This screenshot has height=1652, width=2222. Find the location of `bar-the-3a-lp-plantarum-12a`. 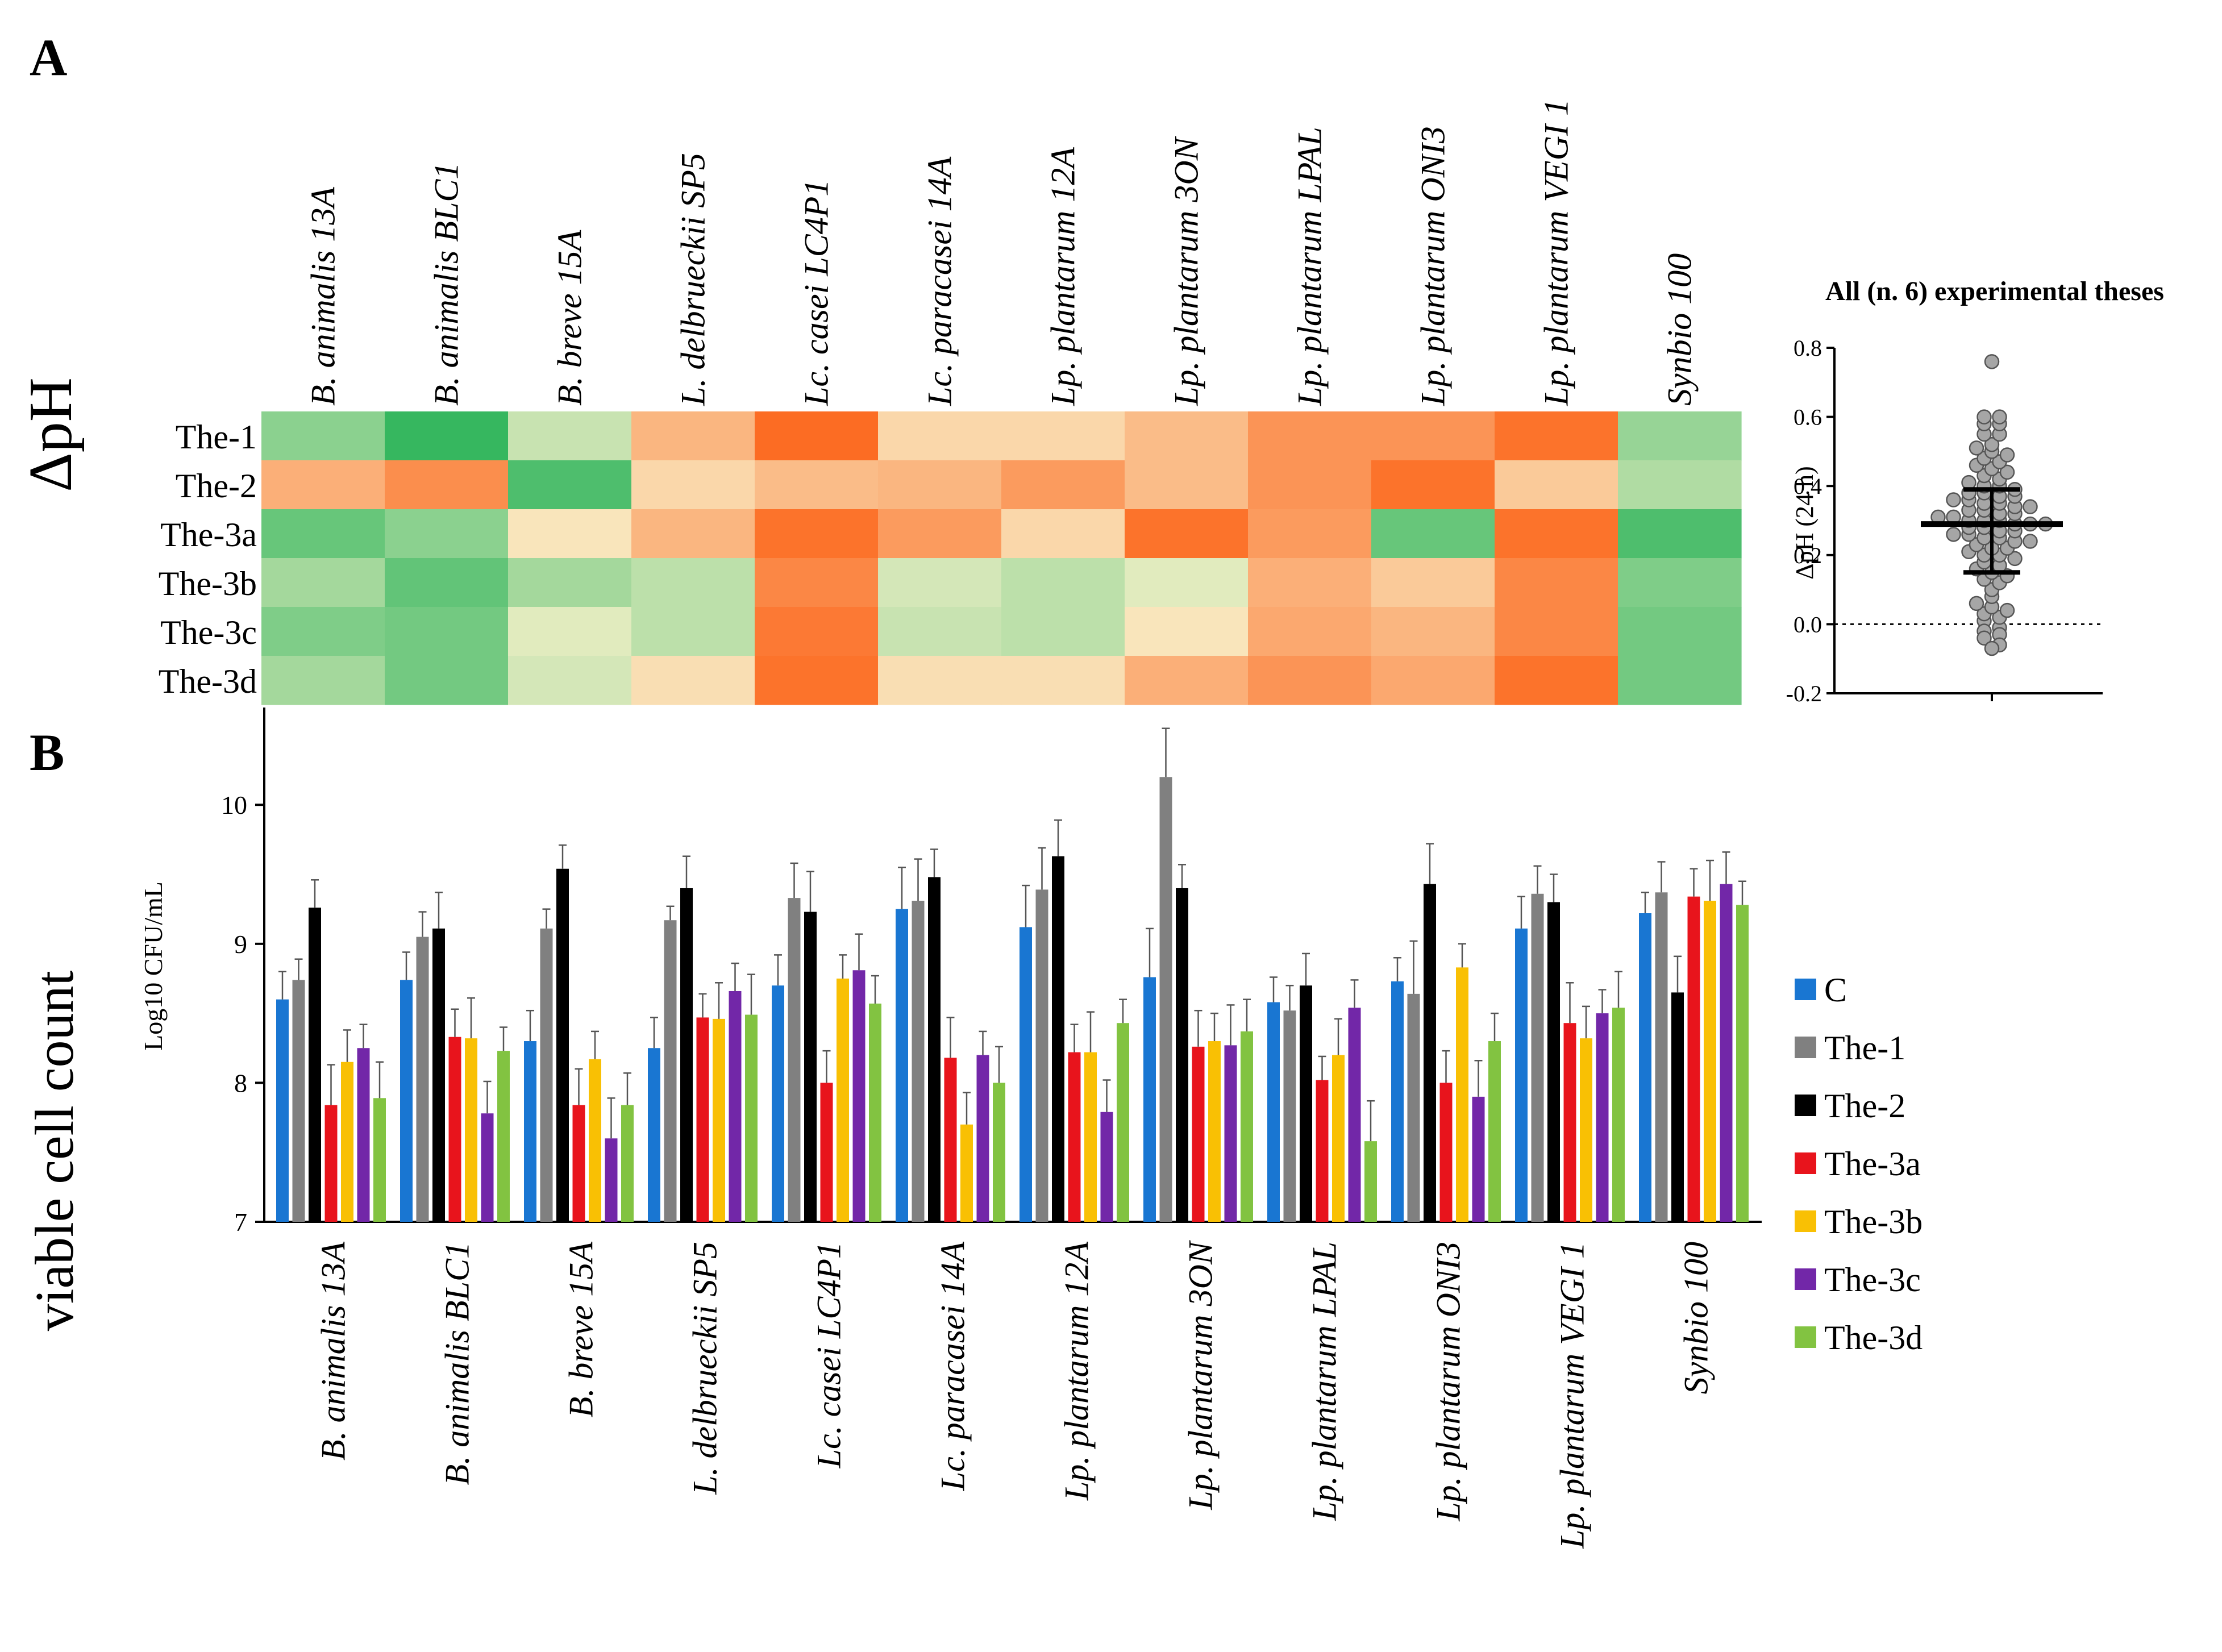

bar-the-3a-lp-plantarum-12a is located at coordinates (1074, 1137).